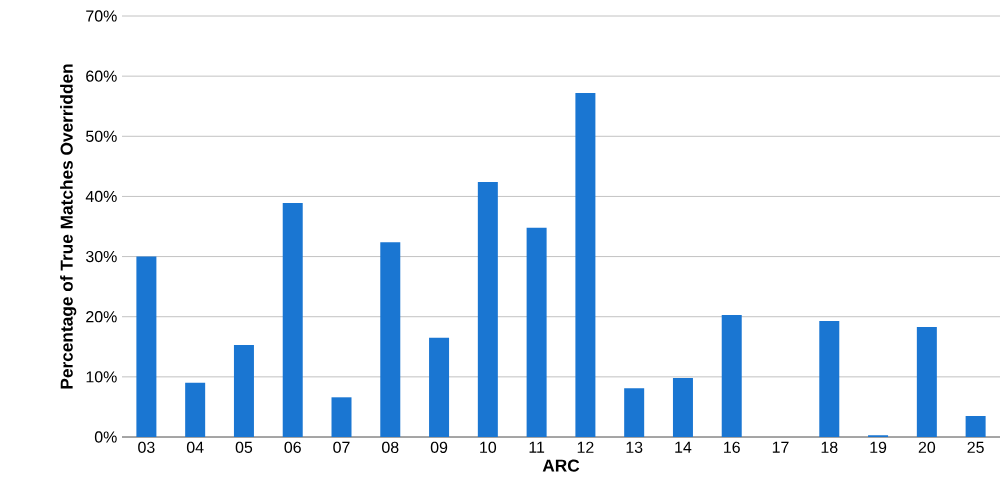  What do you see at coordinates (488, 447) in the screenshot?
I see `x-tick-label: 10` at bounding box center [488, 447].